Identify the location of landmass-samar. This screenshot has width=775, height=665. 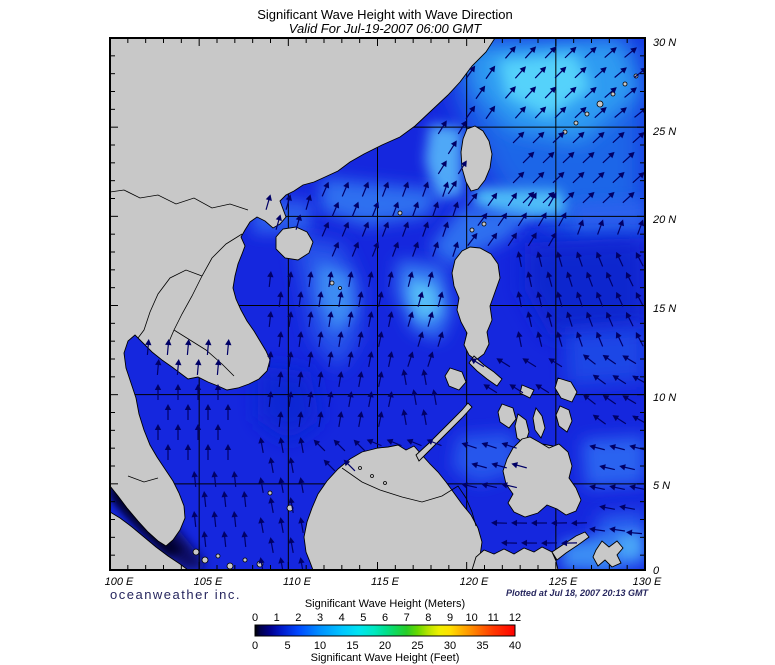
(566, 390).